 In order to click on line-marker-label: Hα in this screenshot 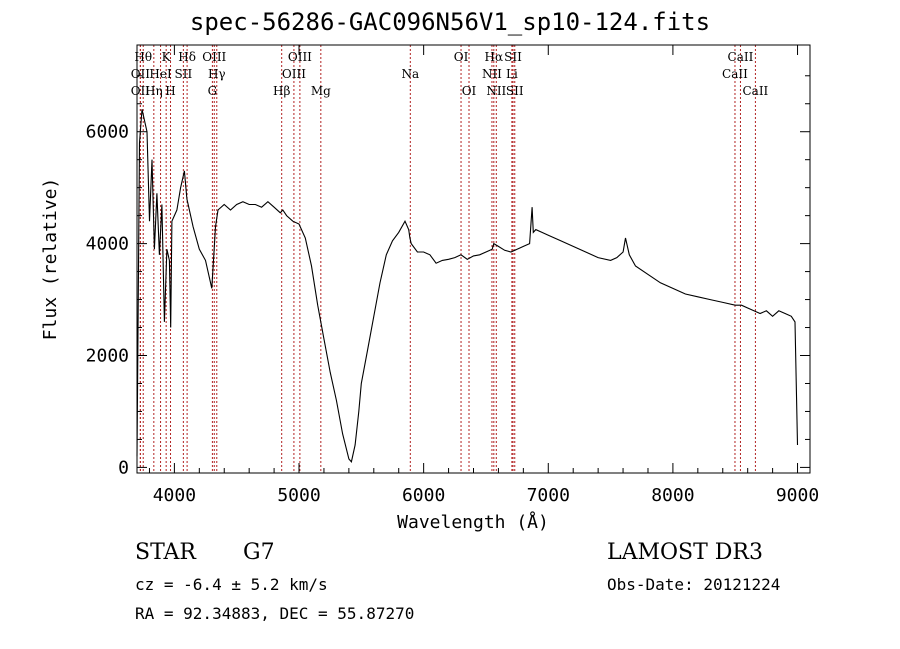, I will do `click(494, 57)`.